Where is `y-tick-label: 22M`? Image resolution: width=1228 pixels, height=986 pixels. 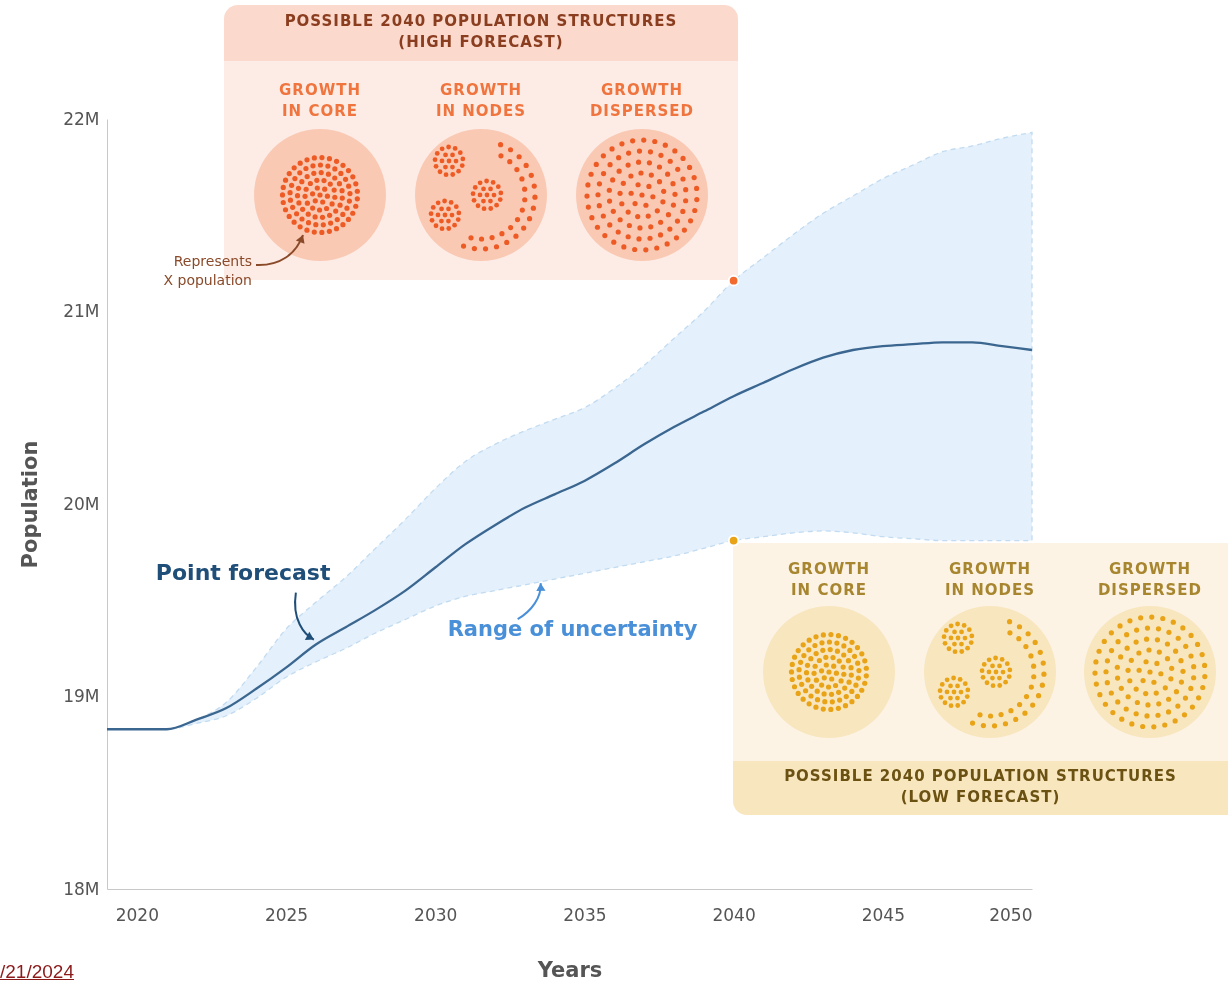
y-tick-label: 22M is located at coordinates (81, 118).